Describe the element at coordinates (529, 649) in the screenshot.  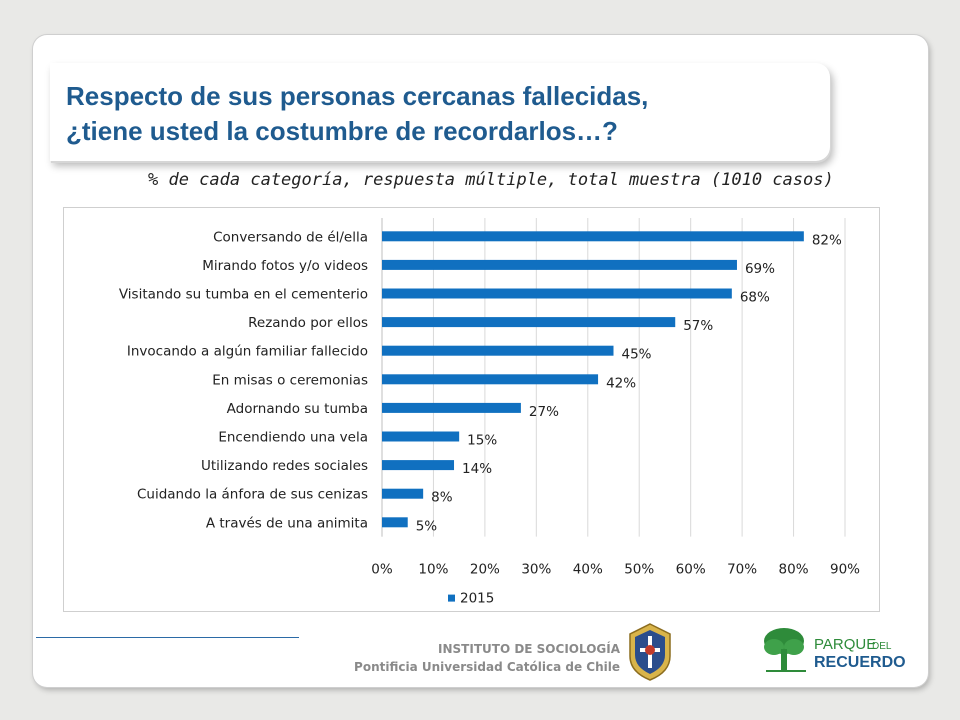
I see `institute-name: INSTITUTO DE SOCIOLOGÍA` at that location.